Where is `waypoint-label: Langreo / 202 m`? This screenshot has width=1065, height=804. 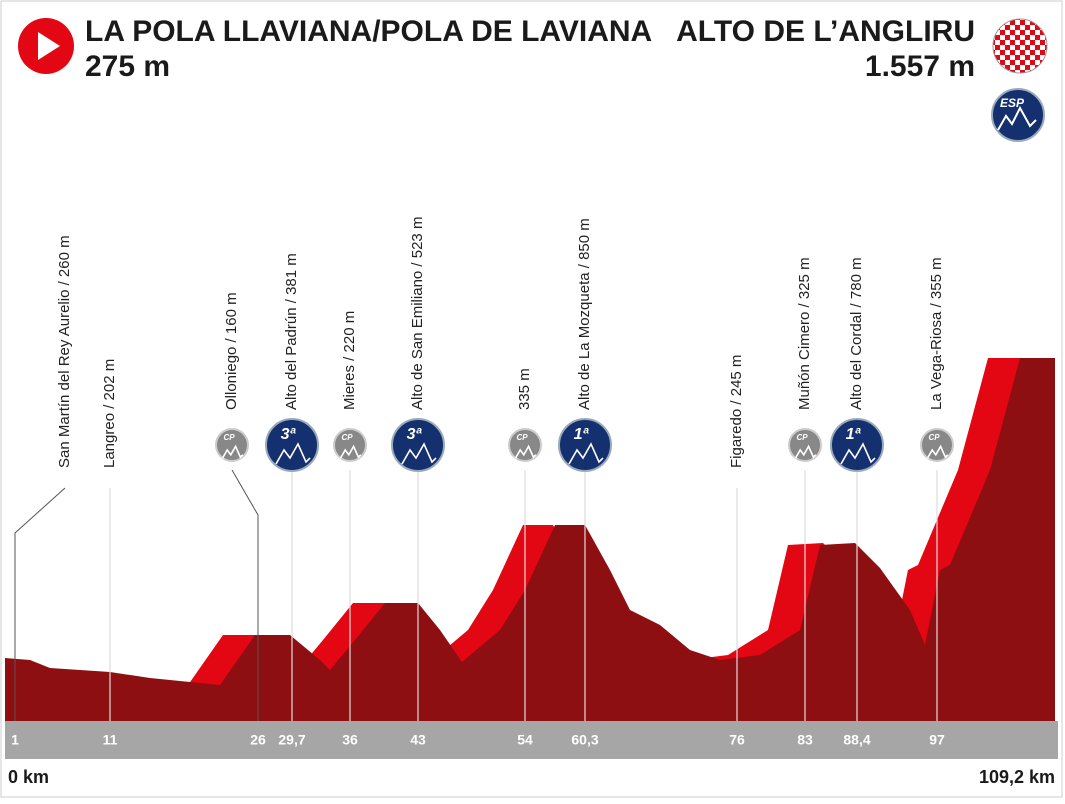
waypoint-label: Langreo / 202 m is located at coordinates (109, 413).